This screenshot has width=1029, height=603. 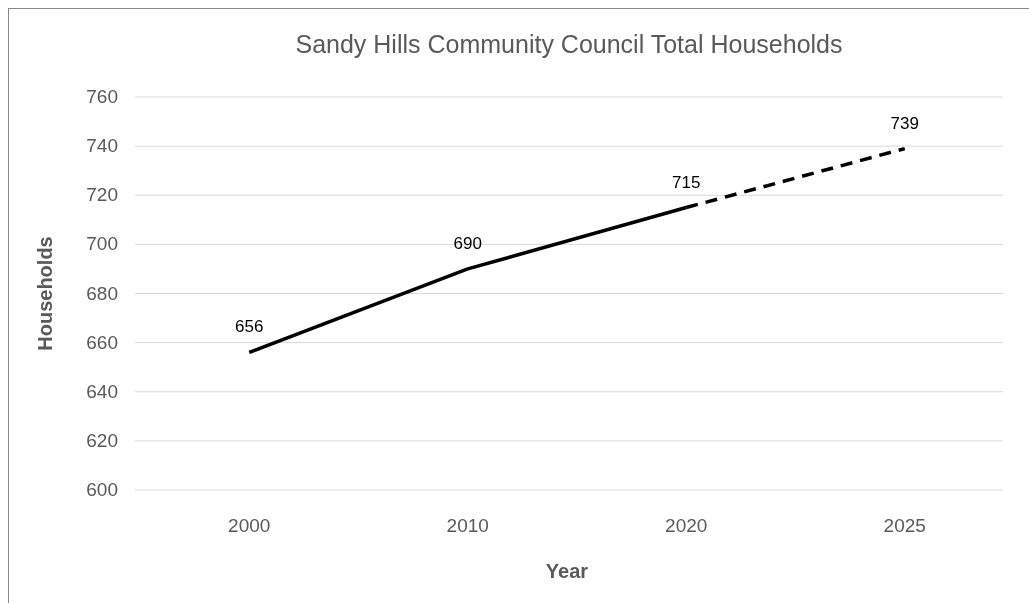 What do you see at coordinates (467, 525) in the screenshot?
I see `x-tick-label: 2010` at bounding box center [467, 525].